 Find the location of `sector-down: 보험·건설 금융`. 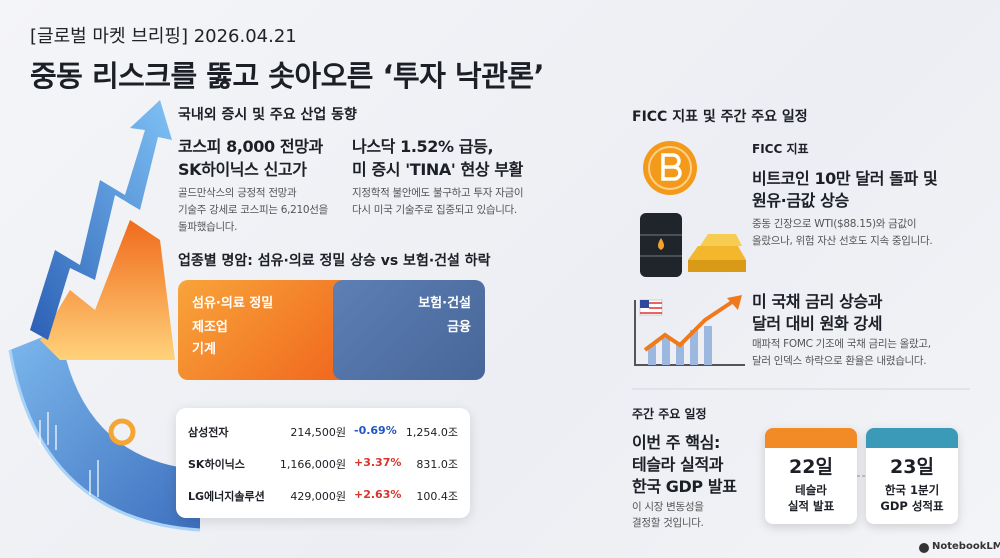

sector-down: 보험·건설 금융 is located at coordinates (409, 330).